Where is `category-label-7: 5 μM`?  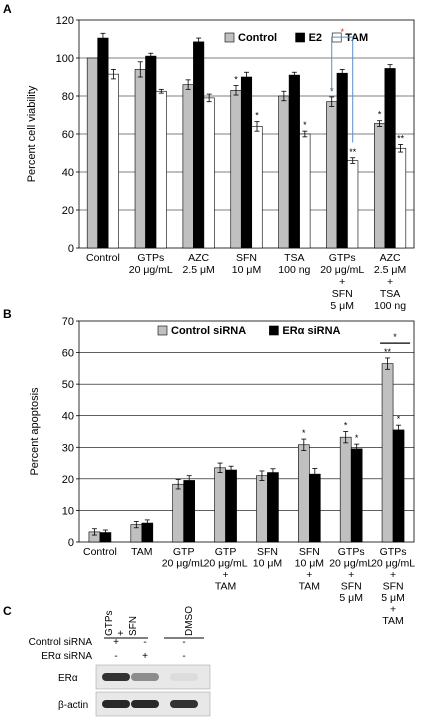
category-label-7: 5 μM is located at coordinates (393, 598).